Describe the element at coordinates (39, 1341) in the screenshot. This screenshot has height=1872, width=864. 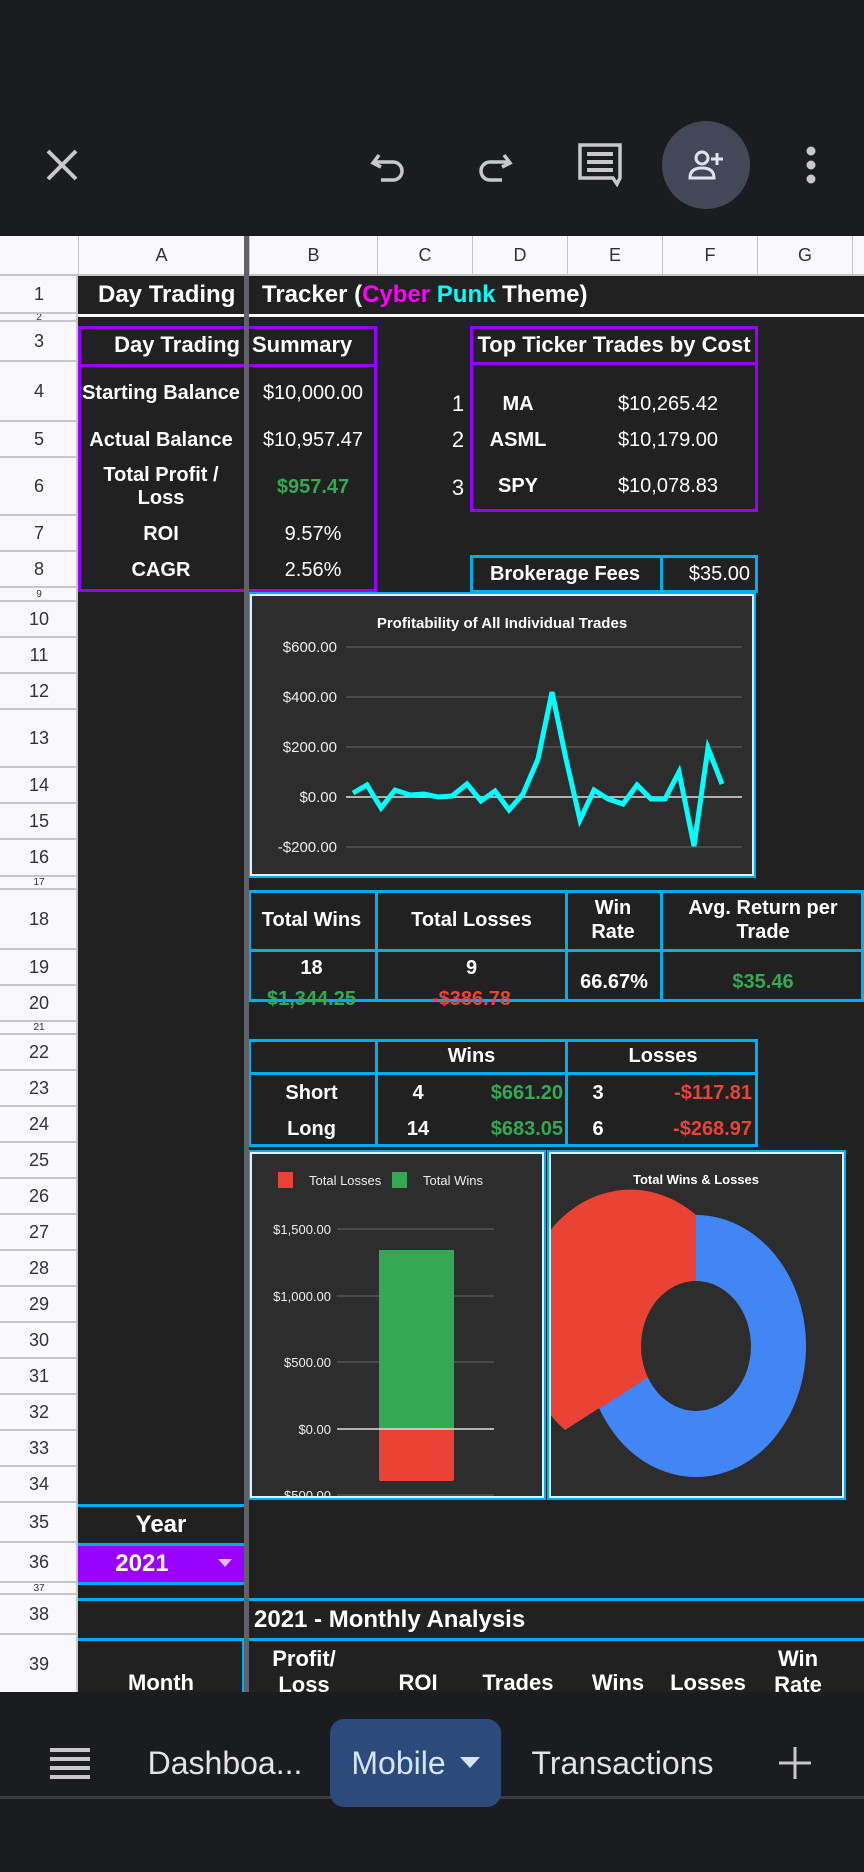
I see `row-header: 30` at that location.